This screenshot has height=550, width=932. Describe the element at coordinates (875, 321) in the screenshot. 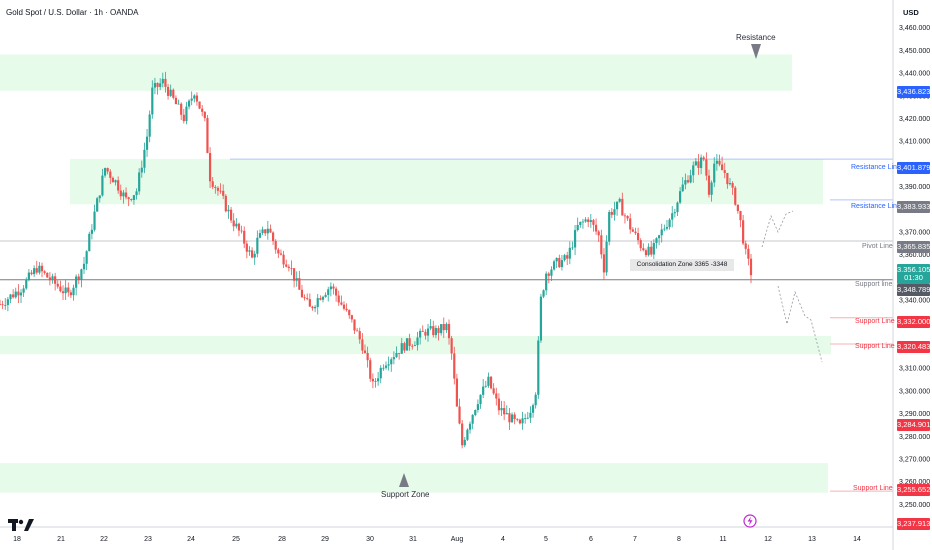

I see `support-line-label-1: Support Line` at that location.